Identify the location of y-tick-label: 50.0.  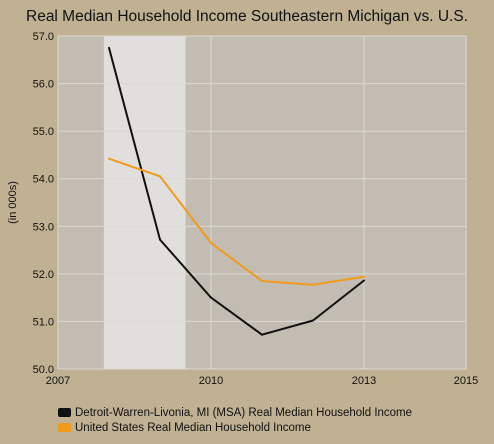
(43, 370).